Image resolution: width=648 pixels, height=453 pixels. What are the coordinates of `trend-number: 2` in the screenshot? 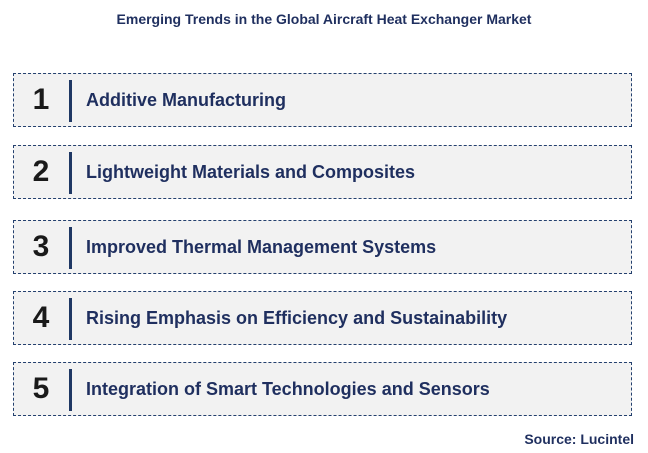 It's located at (41, 171).